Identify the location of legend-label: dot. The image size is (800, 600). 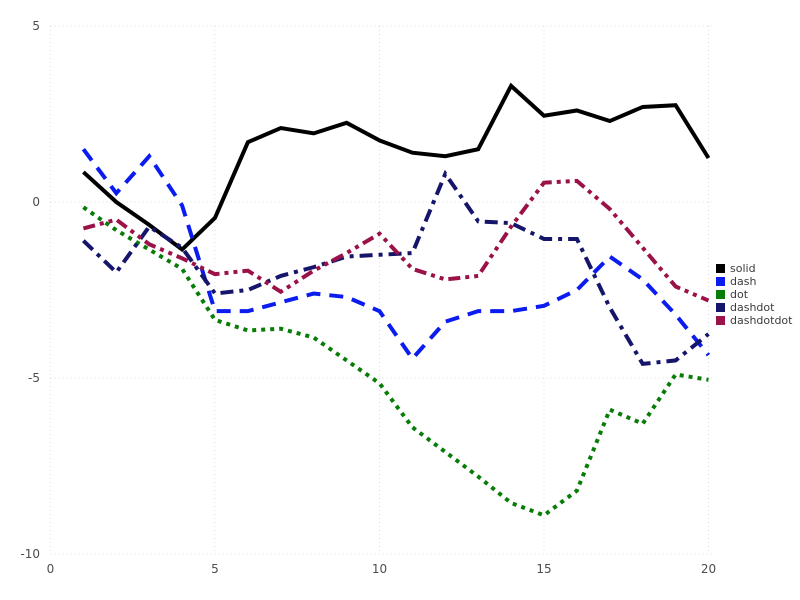
(739, 294).